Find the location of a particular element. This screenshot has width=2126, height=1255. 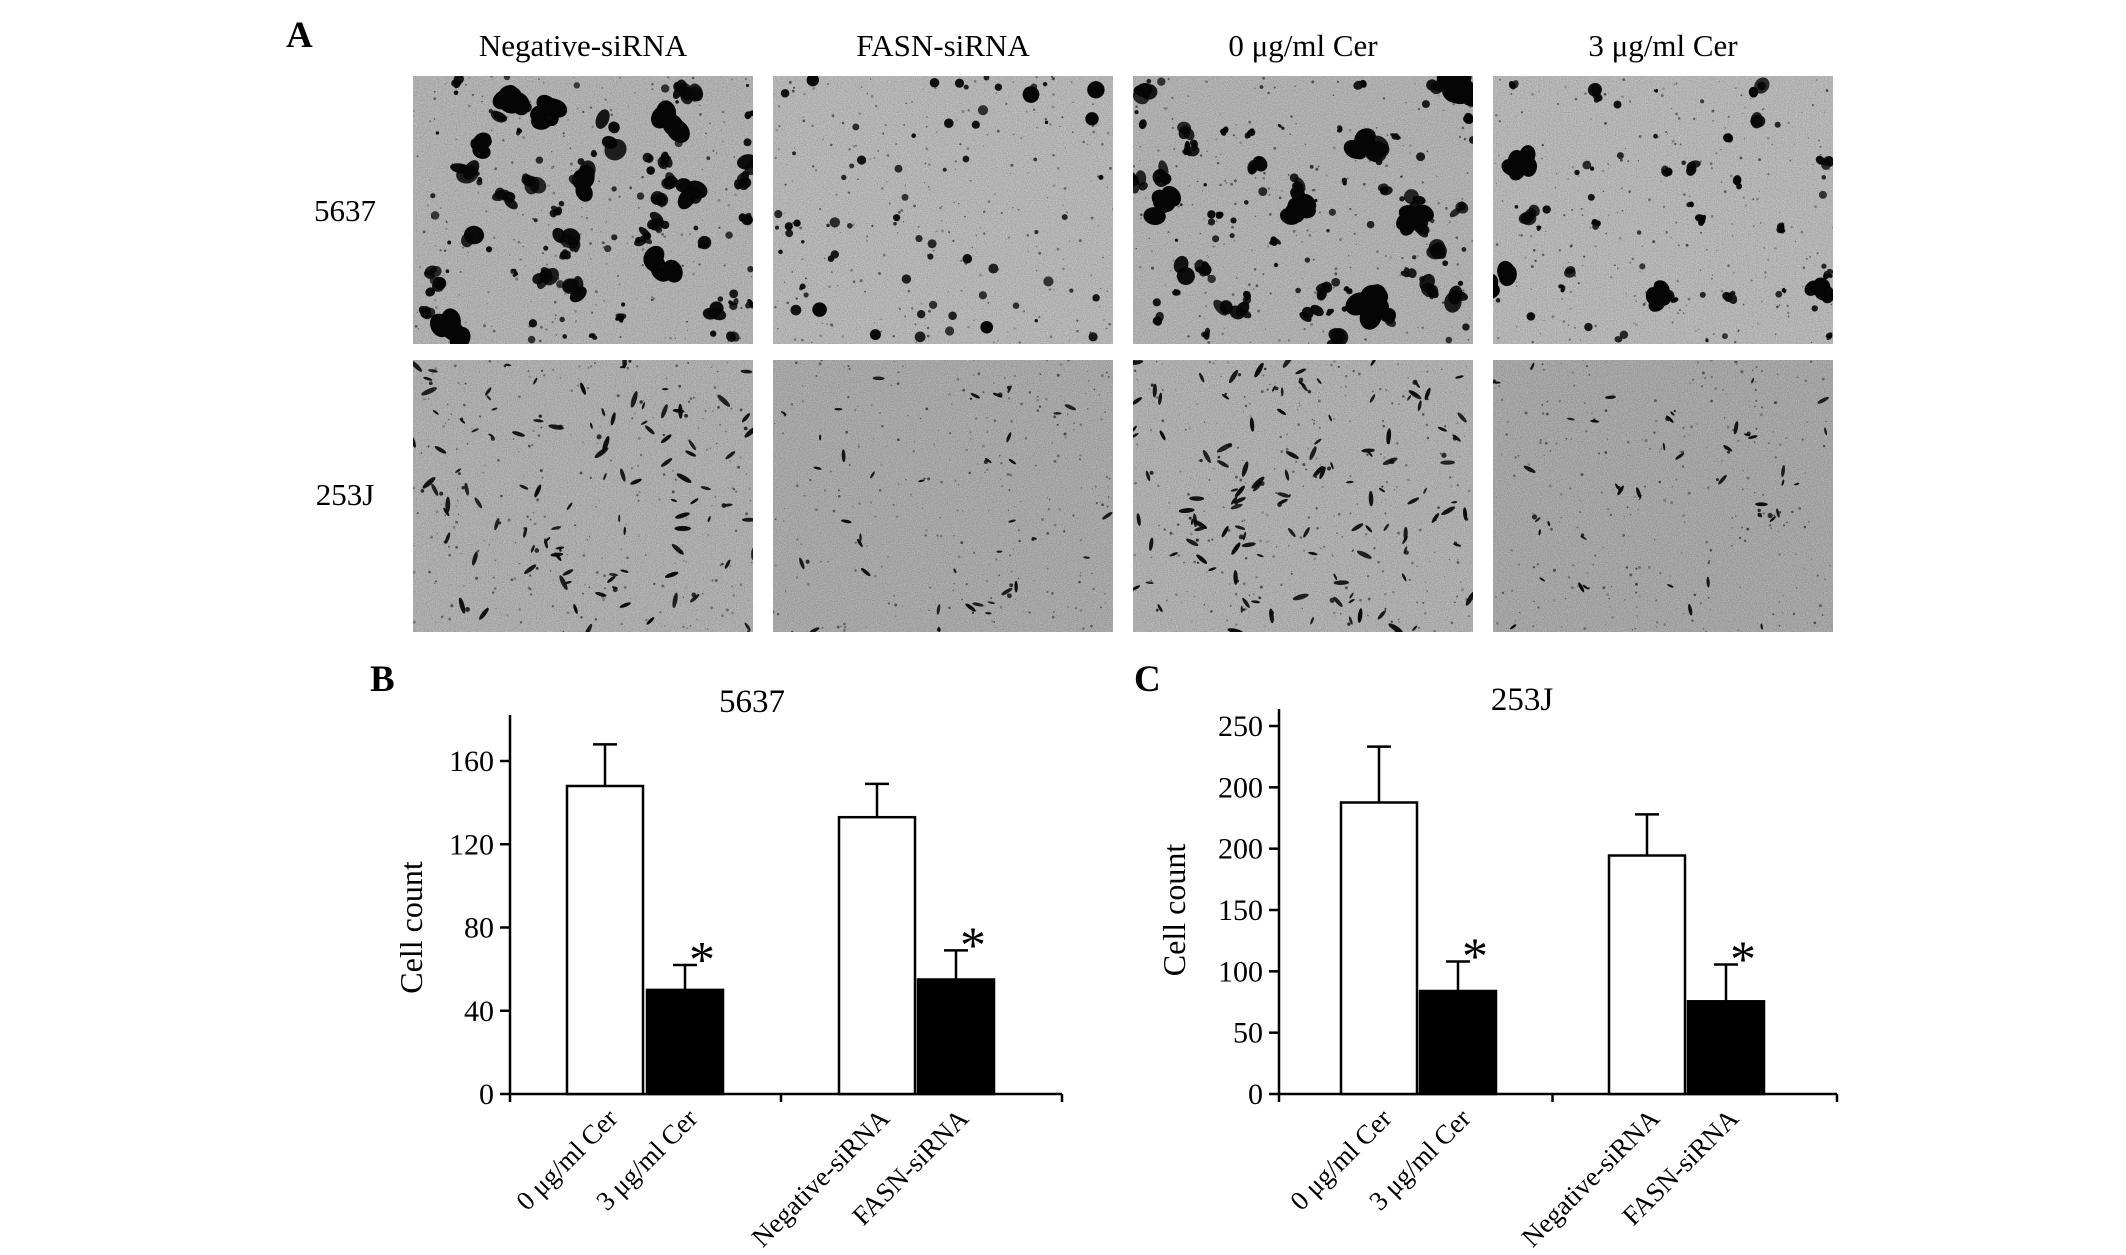

y-tick-label: 40 is located at coordinates (479, 1011).